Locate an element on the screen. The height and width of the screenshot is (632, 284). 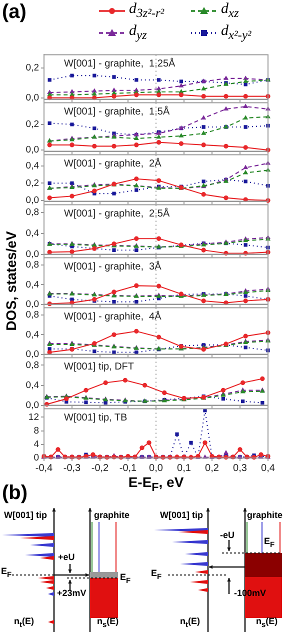
y-axis-title: DOS, states/eV is located at coordinates (11, 281).